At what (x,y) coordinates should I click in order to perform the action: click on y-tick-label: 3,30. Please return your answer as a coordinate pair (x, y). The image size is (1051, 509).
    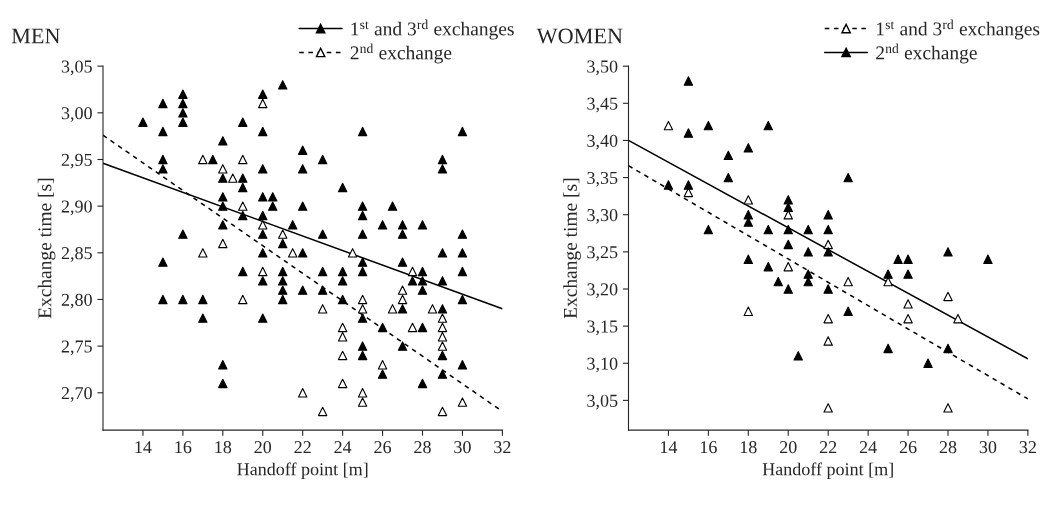
    Looking at the image, I should click on (602, 216).